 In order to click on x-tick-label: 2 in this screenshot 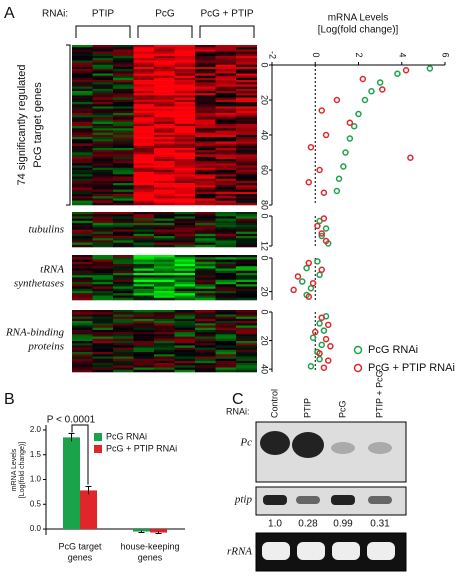, I will do `click(359, 54)`.